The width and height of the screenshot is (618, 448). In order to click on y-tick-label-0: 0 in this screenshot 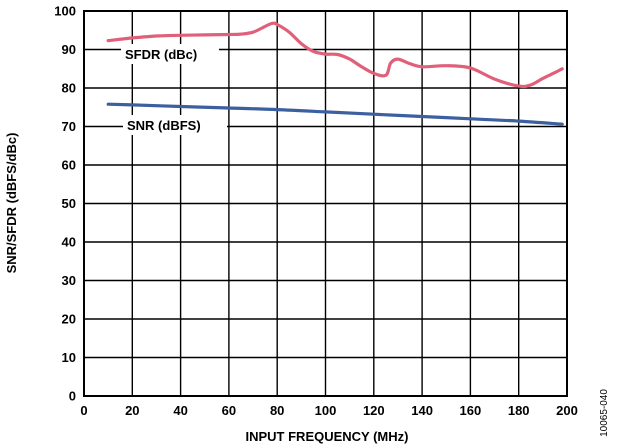, I will do `click(72, 396)`.